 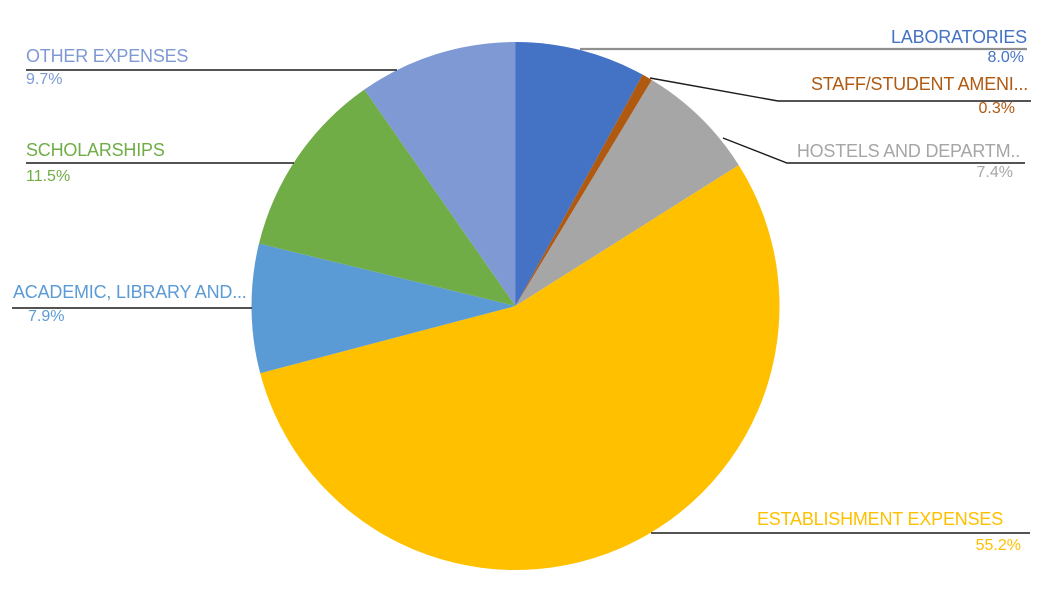 What do you see at coordinates (908, 151) in the screenshot?
I see `slice-label-hostels-and-departments: HOSTELS AND DEPARTM..` at bounding box center [908, 151].